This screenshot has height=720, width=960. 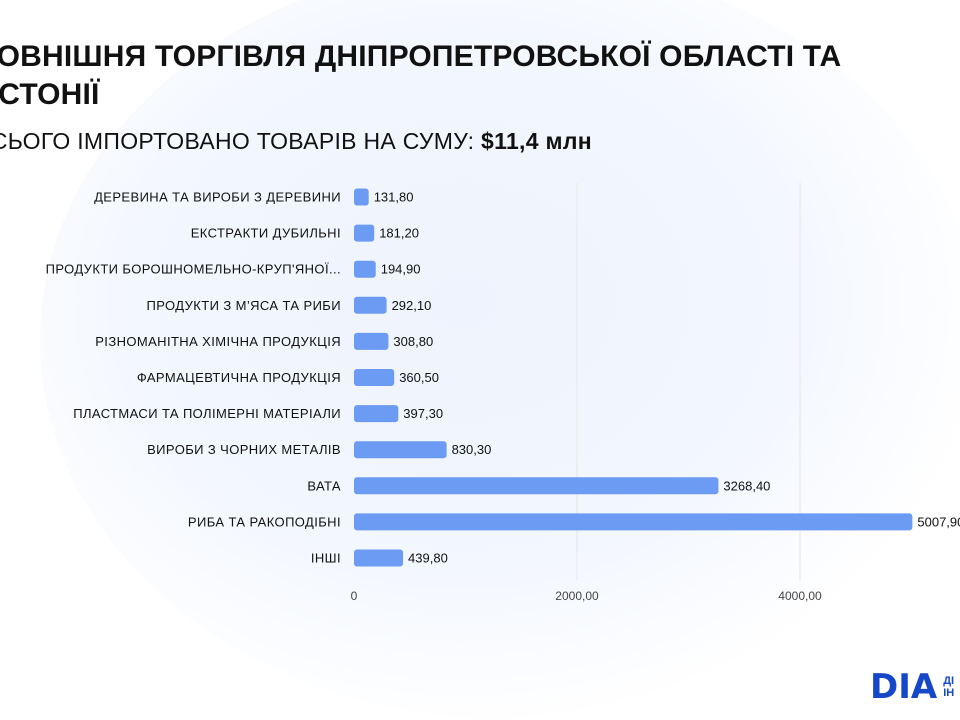 I want to click on x-tick-label: 2000,00, so click(x=577, y=596).